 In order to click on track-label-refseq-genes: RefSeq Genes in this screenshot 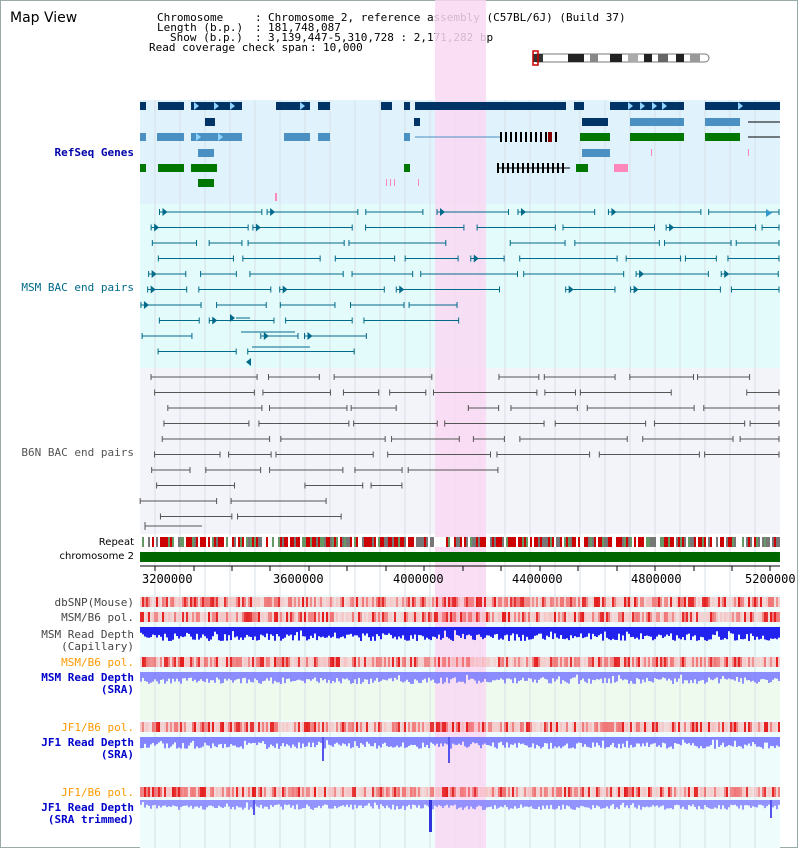, I will do `click(94, 152)`.